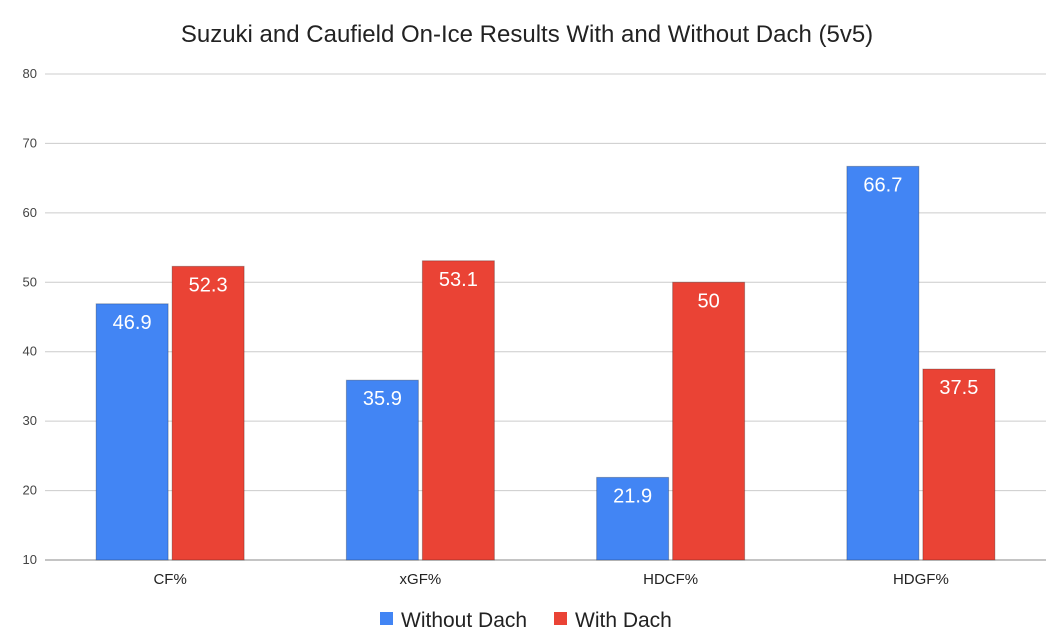  What do you see at coordinates (30, 73) in the screenshot?
I see `y-tick-label: 80` at bounding box center [30, 73].